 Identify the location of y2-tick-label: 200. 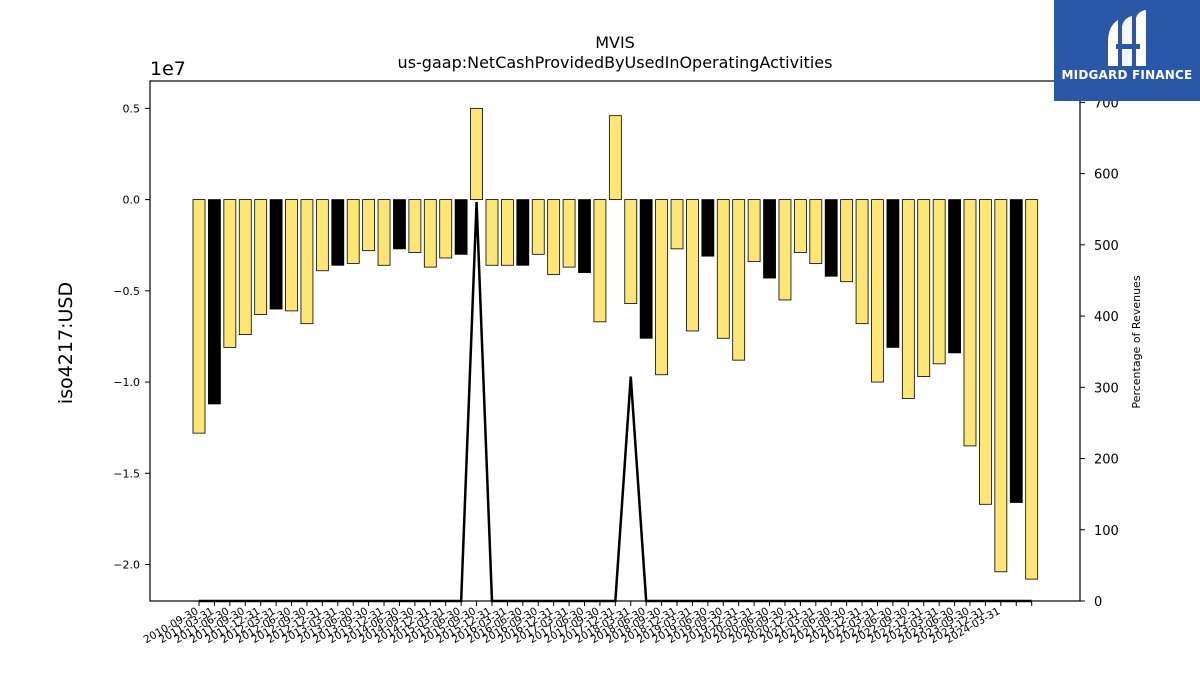
(1106, 460).